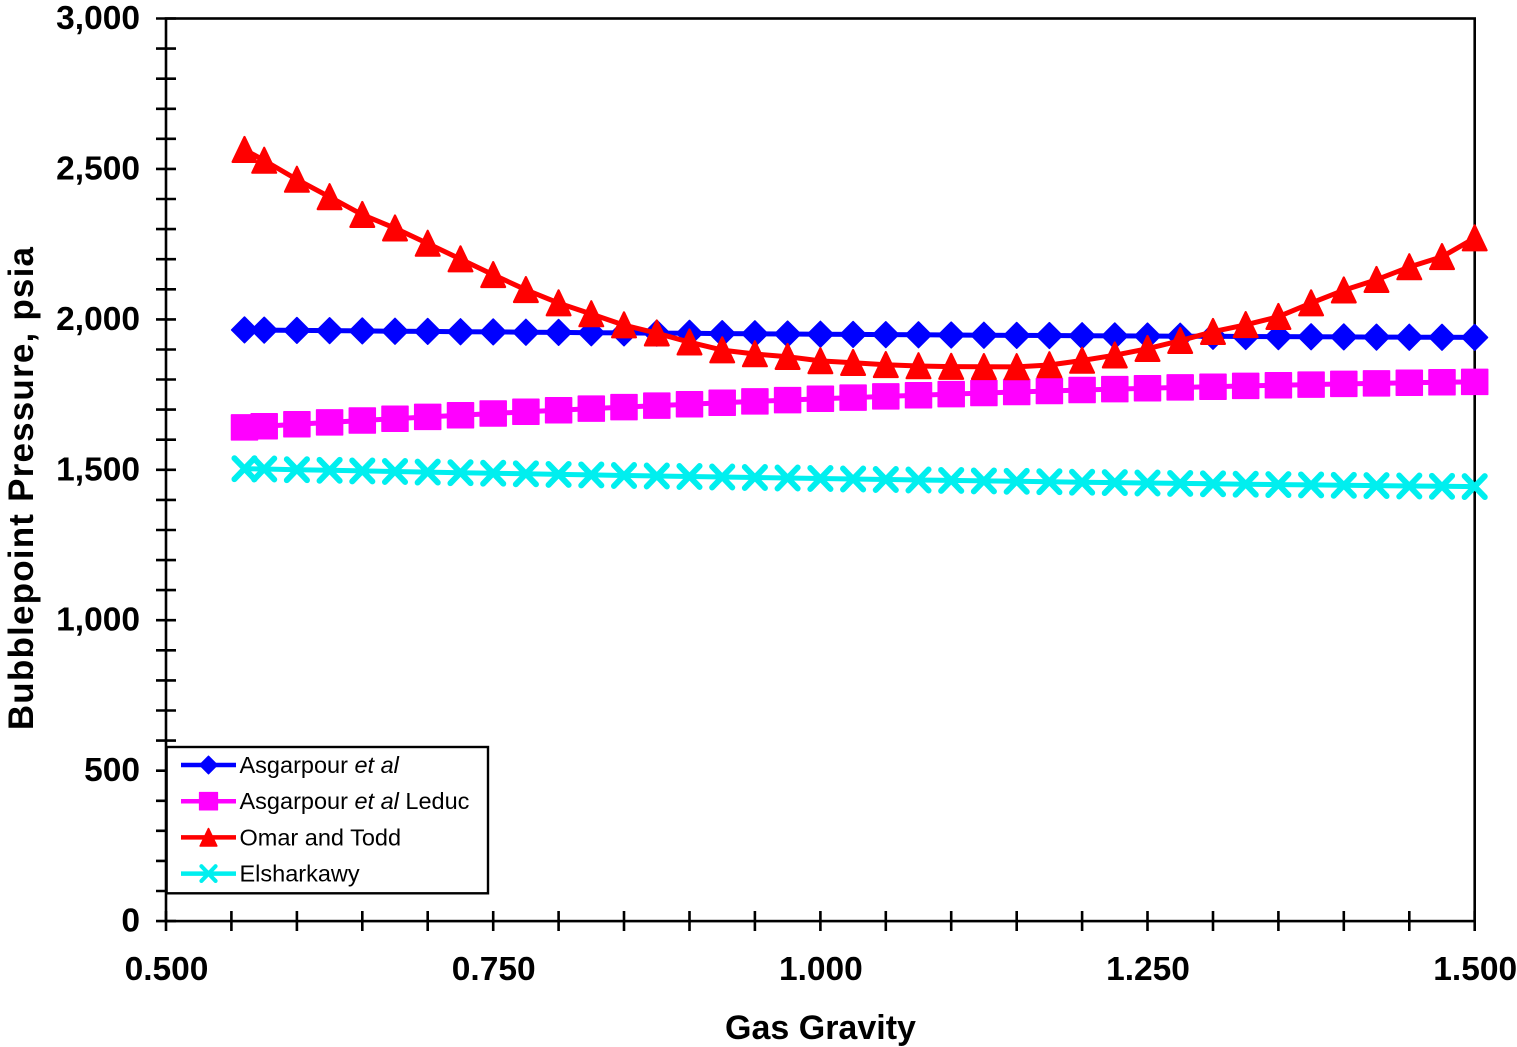  Describe the element at coordinates (98, 168) in the screenshot. I see `svg-text: 2,500` at that location.